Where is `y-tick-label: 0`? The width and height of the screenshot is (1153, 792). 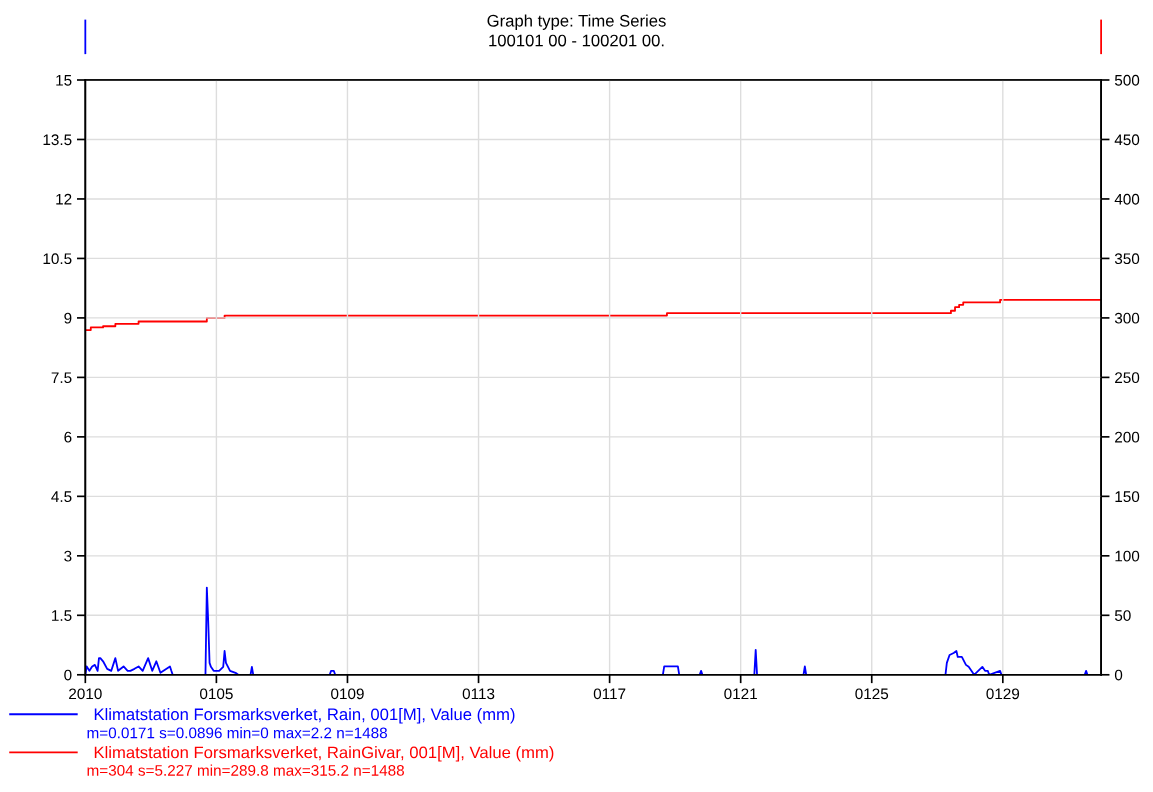 y-tick-label: 0 is located at coordinates (68, 675).